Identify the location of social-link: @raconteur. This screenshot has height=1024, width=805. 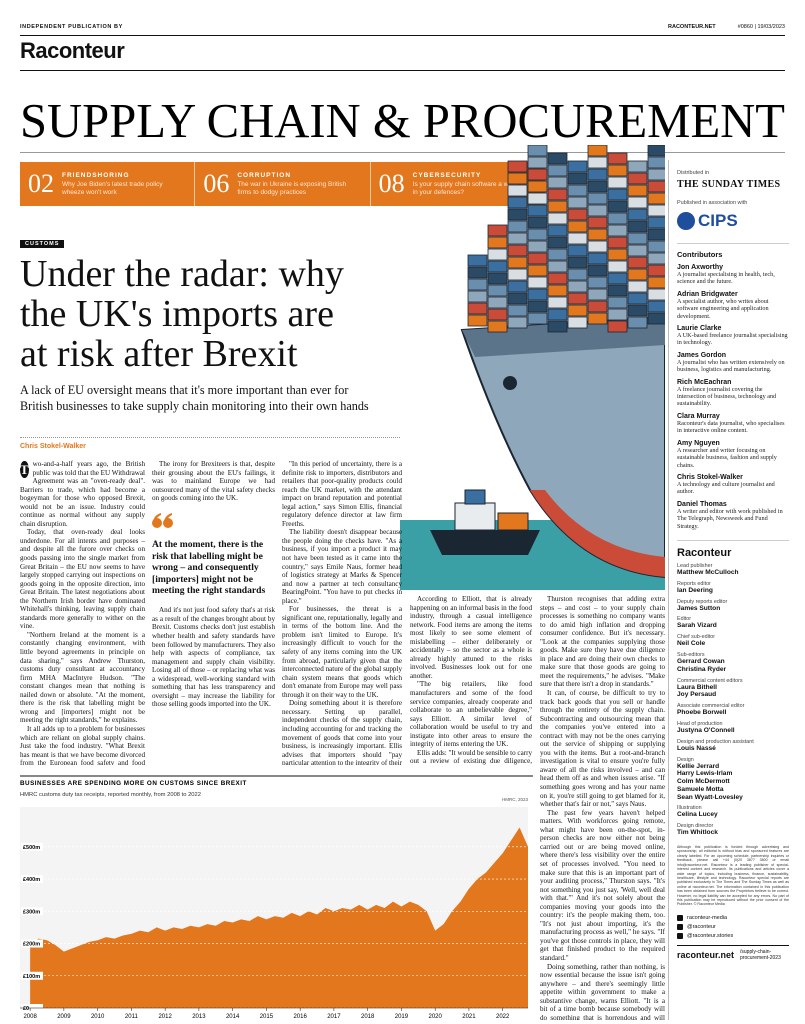
(733, 926).